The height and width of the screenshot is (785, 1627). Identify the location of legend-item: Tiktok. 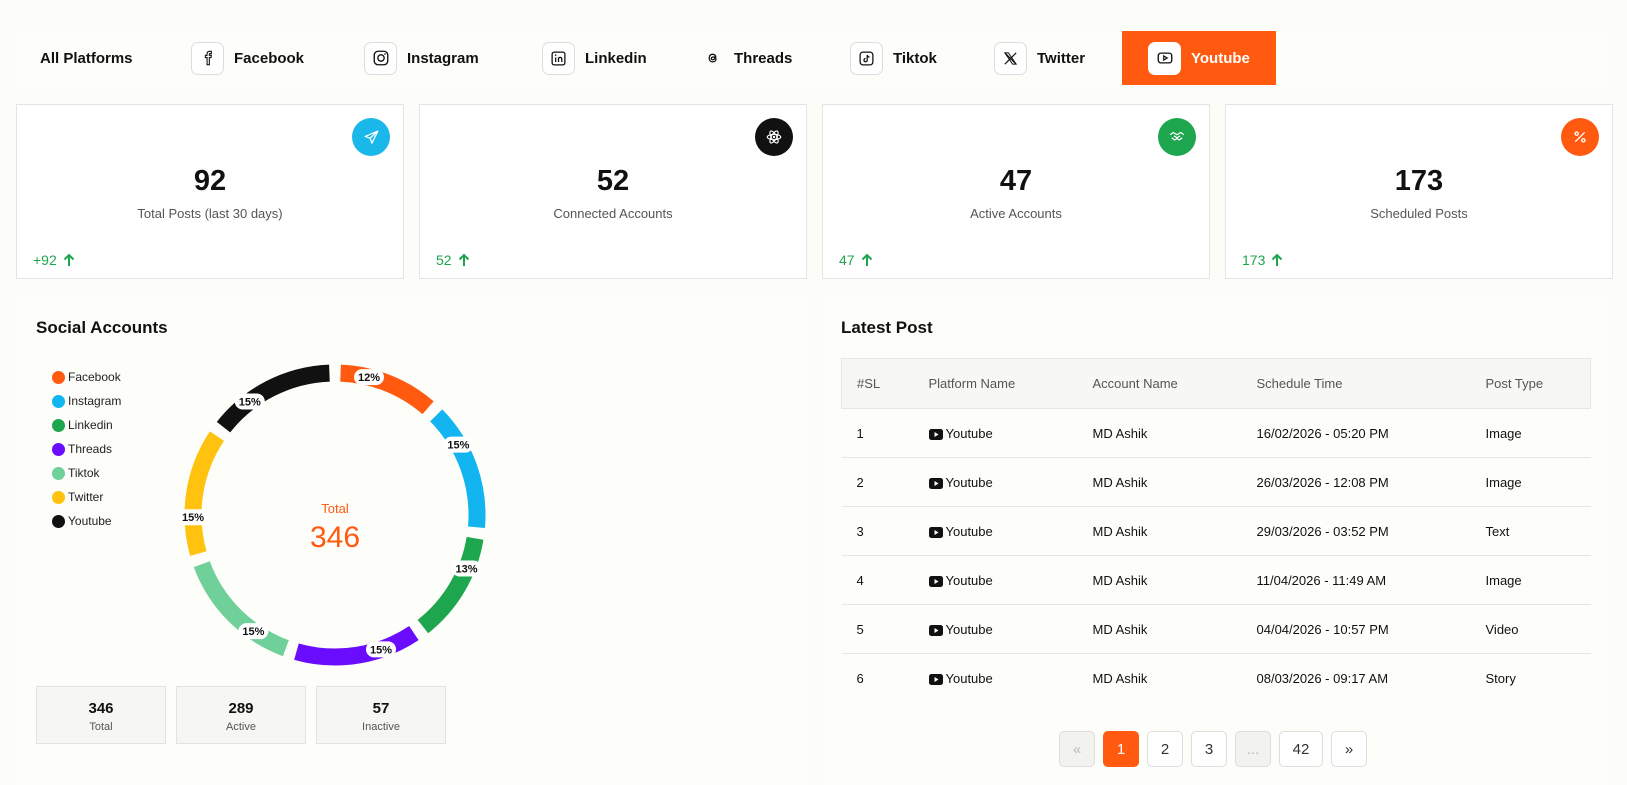
(86, 473).